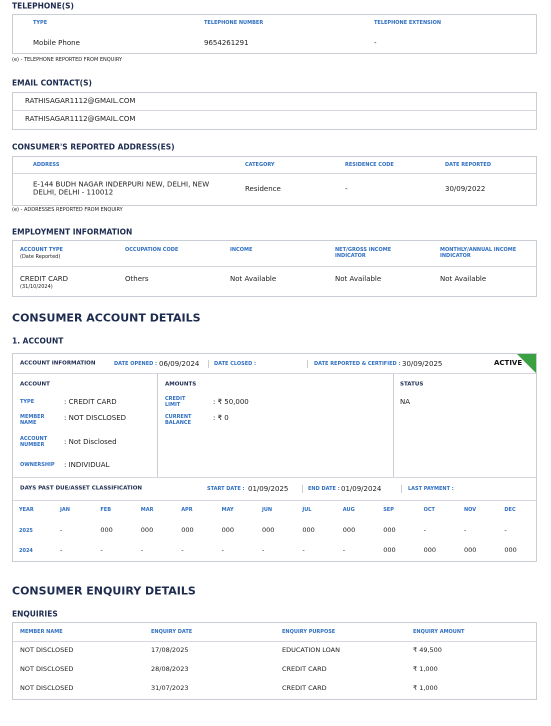 This screenshot has height=726, width=551. What do you see at coordinates (412, 384) in the screenshot?
I see `column-title: STATUS` at bounding box center [412, 384].